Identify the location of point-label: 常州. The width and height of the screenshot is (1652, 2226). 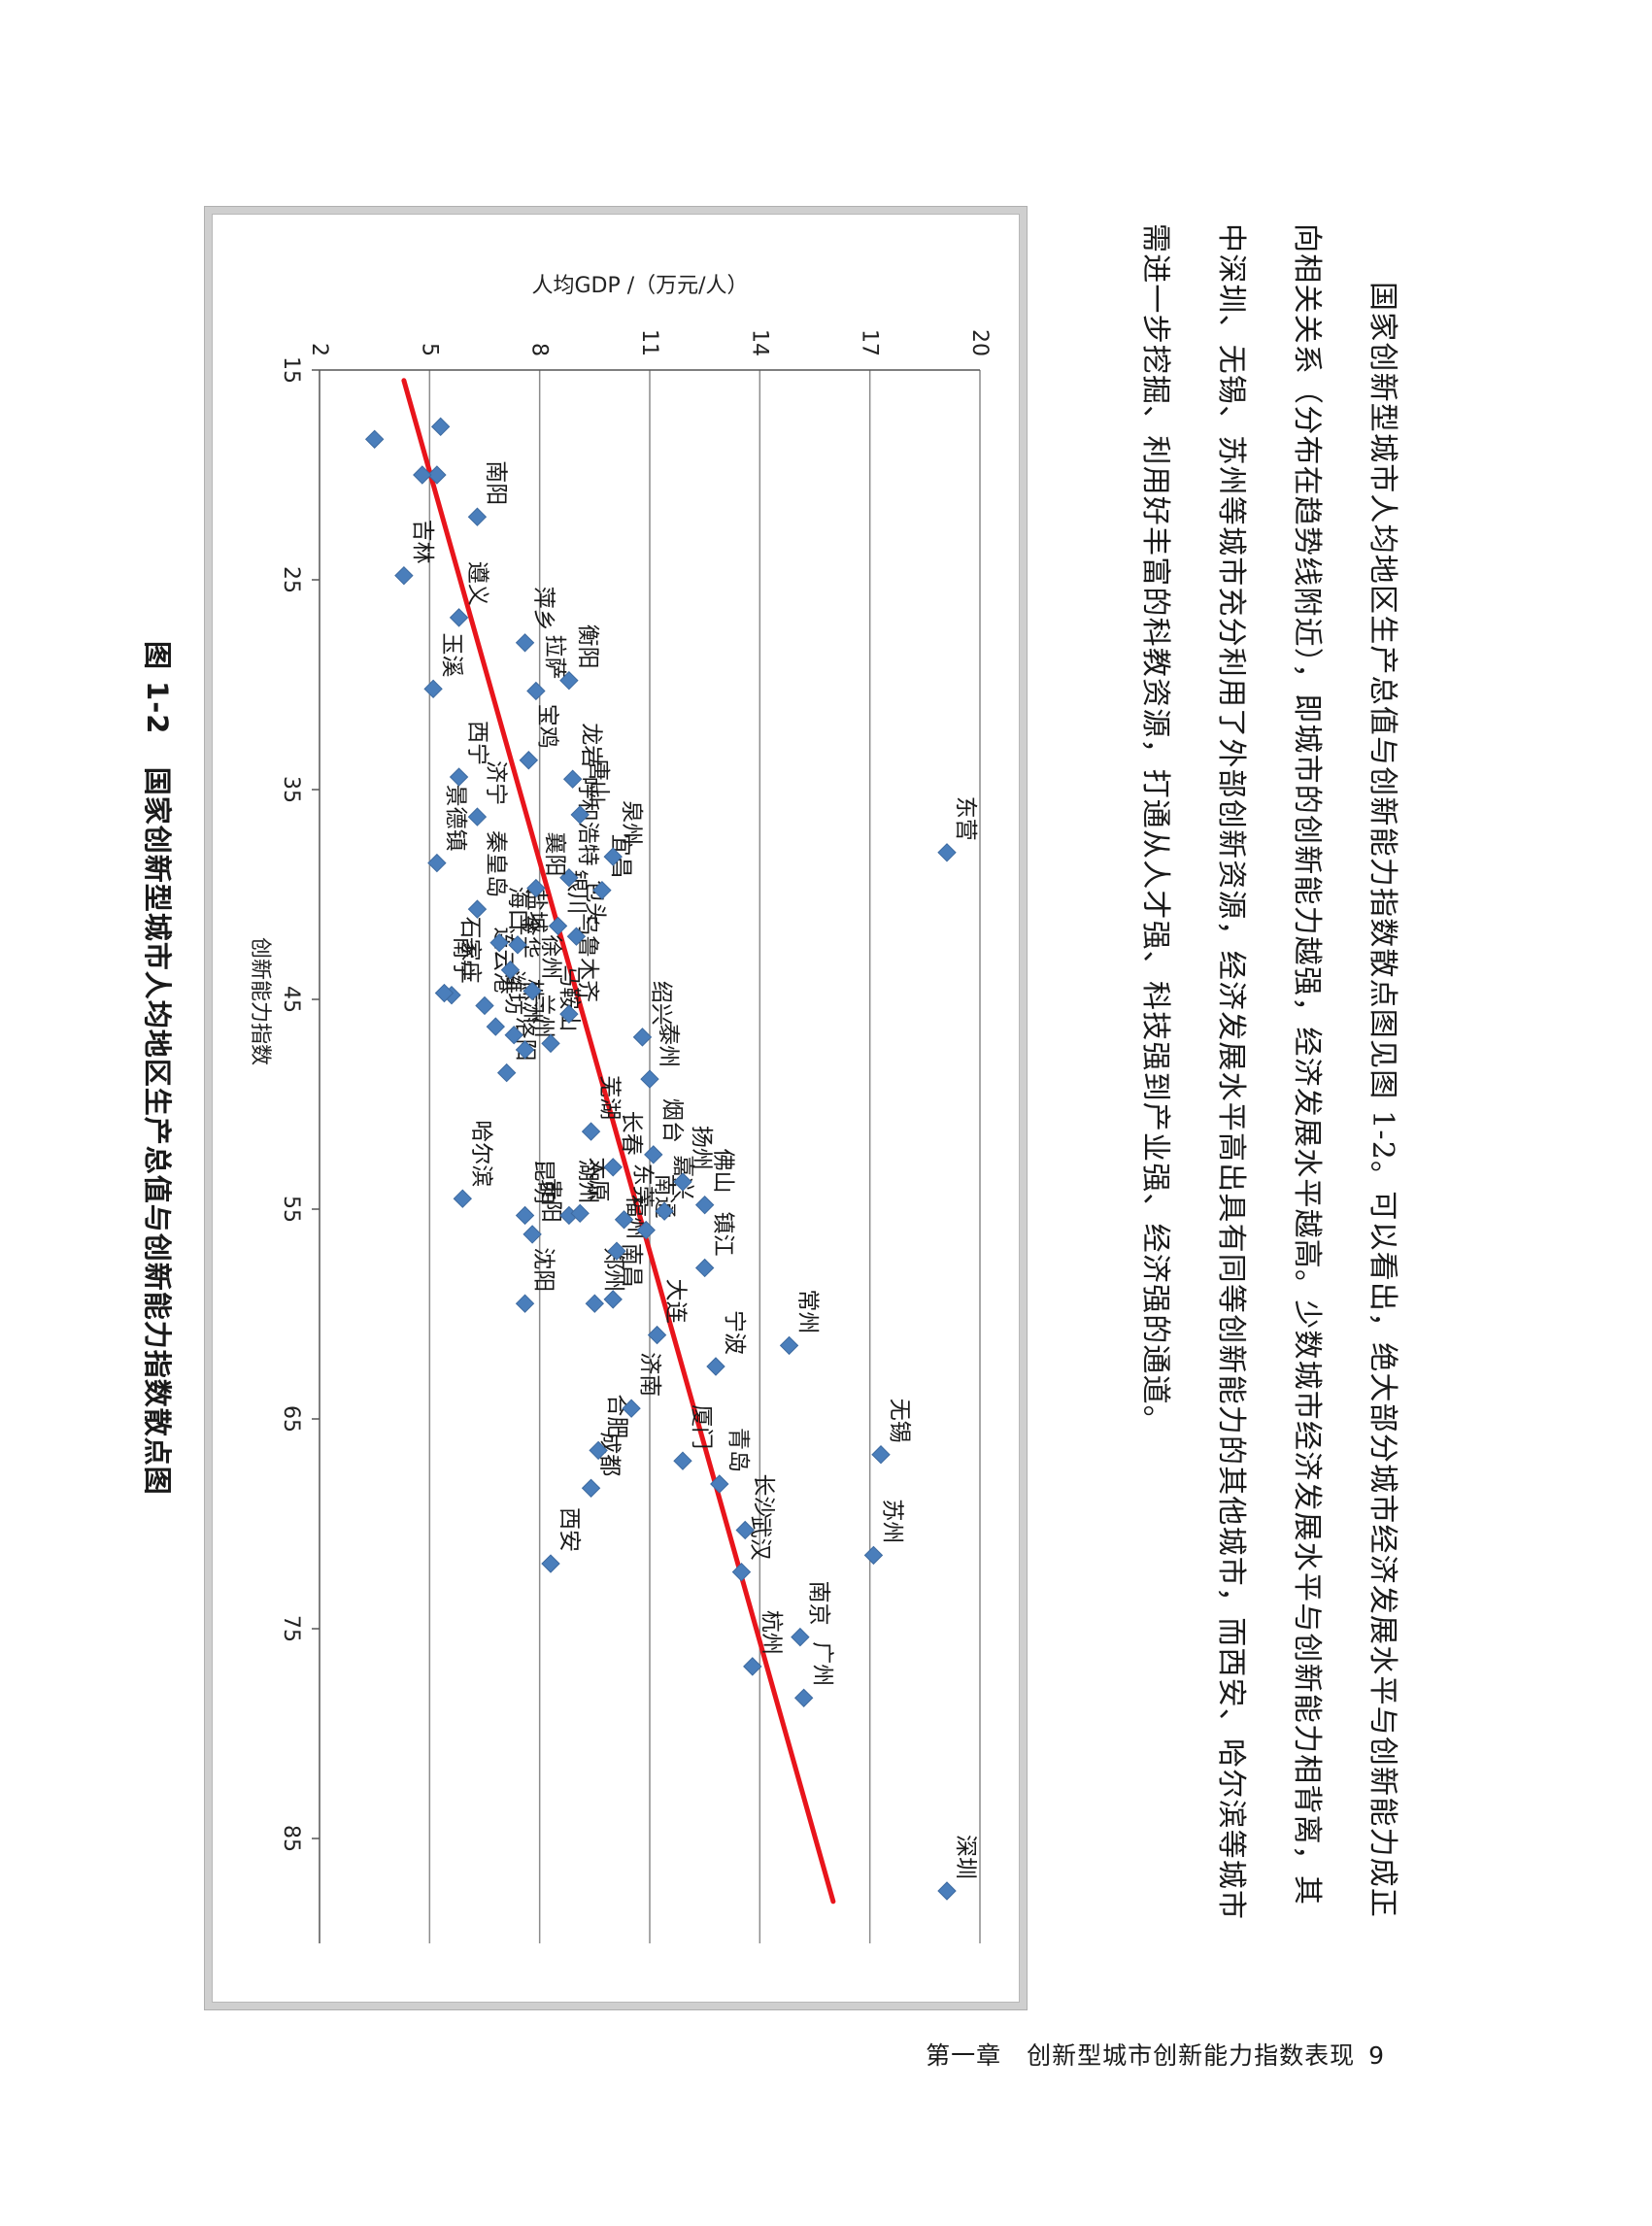
(808, 1311).